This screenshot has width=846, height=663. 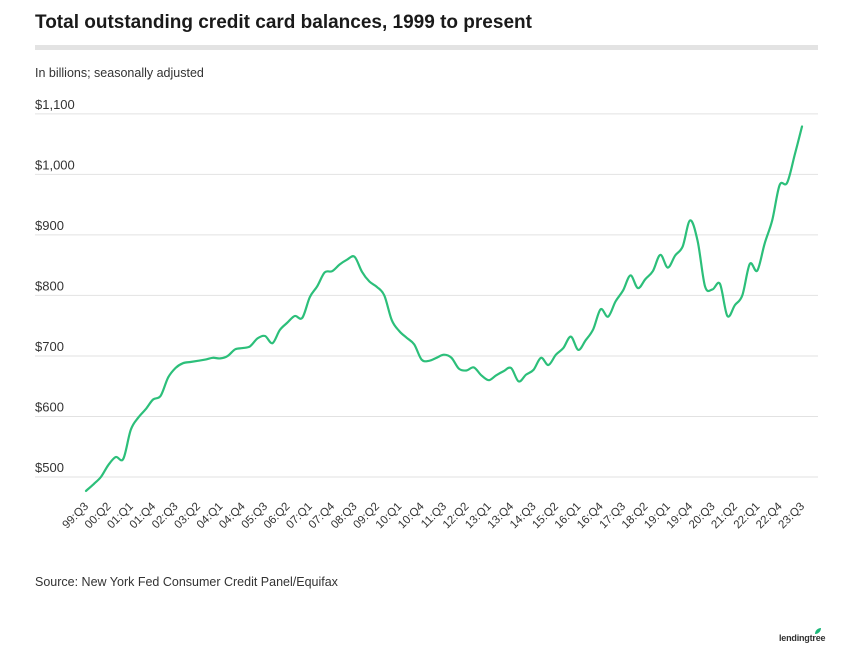 I want to click on lendingtree-logo: lendingtree, so click(x=802, y=635).